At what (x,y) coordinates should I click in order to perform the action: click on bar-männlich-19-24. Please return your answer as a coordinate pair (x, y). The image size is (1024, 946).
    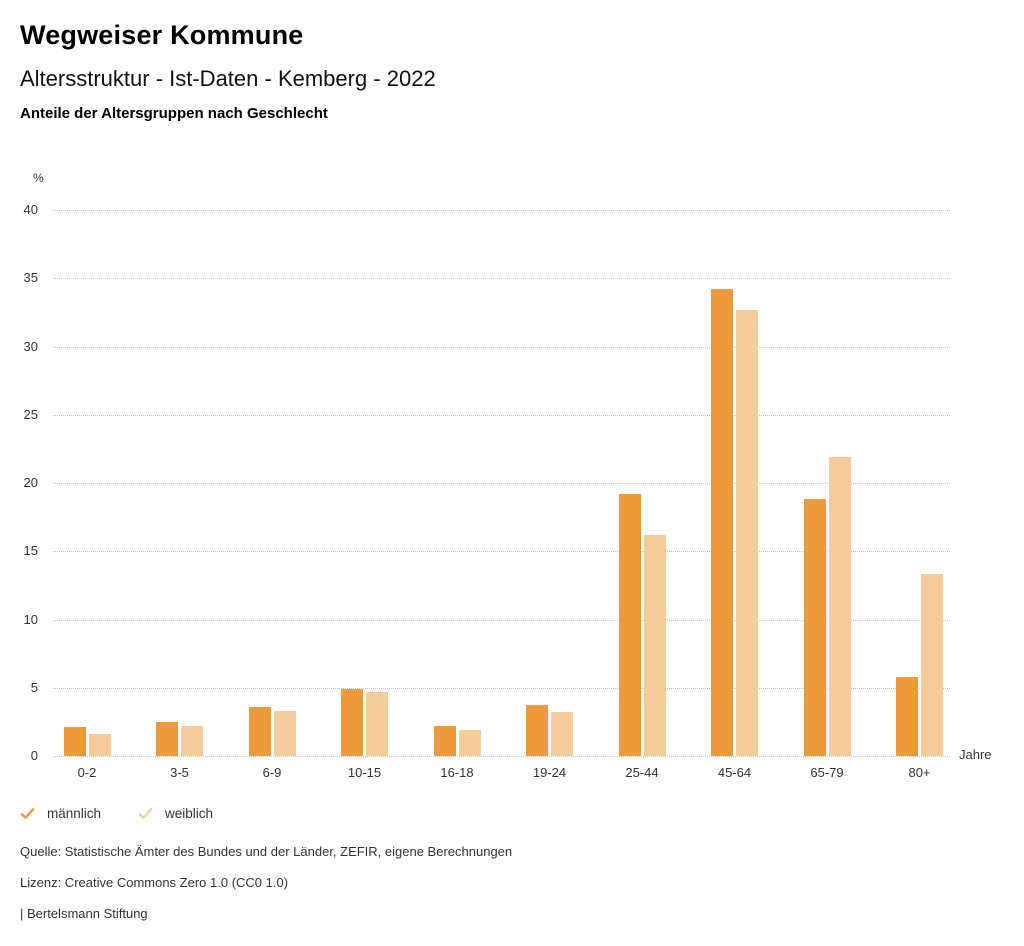
    Looking at the image, I should click on (537, 730).